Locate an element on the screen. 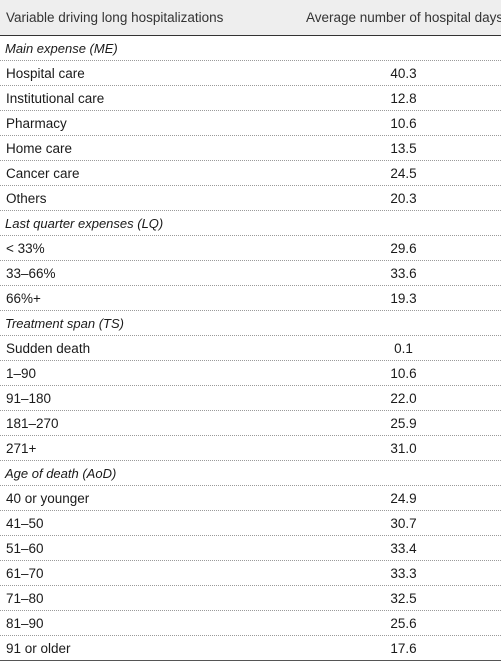  table-row: < 33% 29.6 is located at coordinates (250, 248).